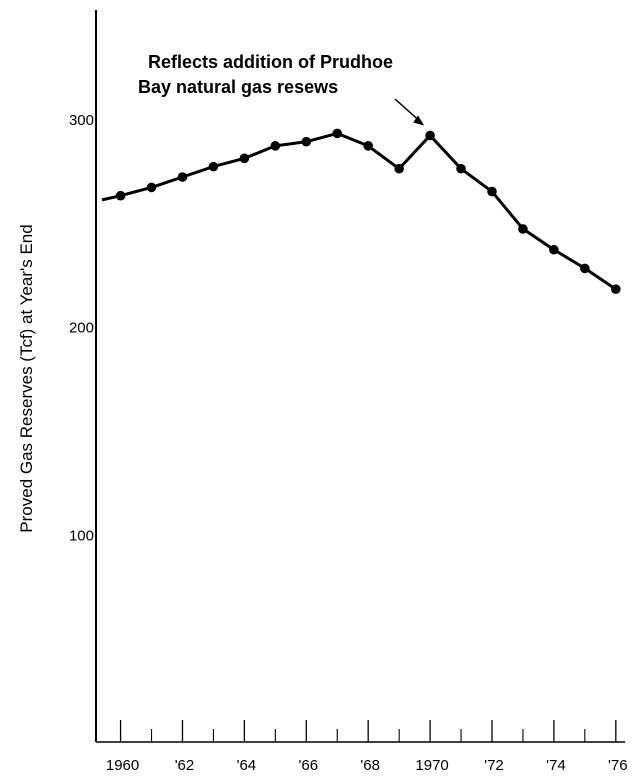  I want to click on annotation-line-2: Bay natural gas resews, so click(238, 87).